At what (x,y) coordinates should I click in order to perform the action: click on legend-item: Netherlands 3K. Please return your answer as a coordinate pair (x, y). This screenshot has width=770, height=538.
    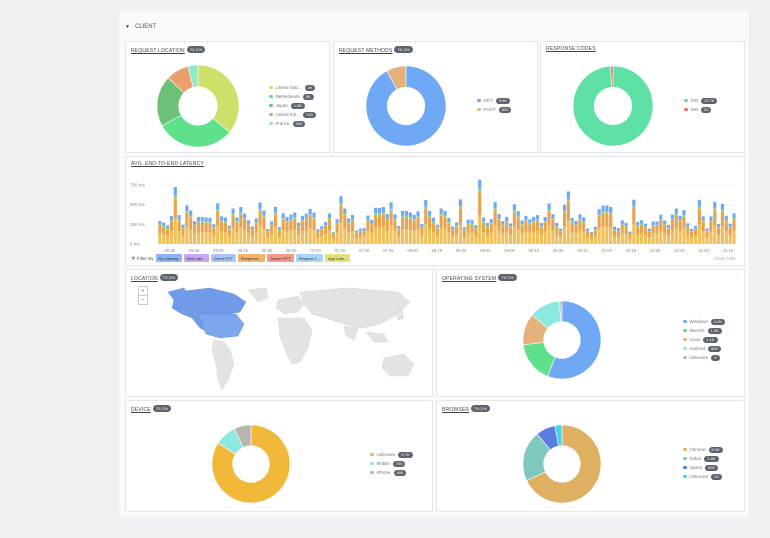
    Looking at the image, I should click on (292, 96).